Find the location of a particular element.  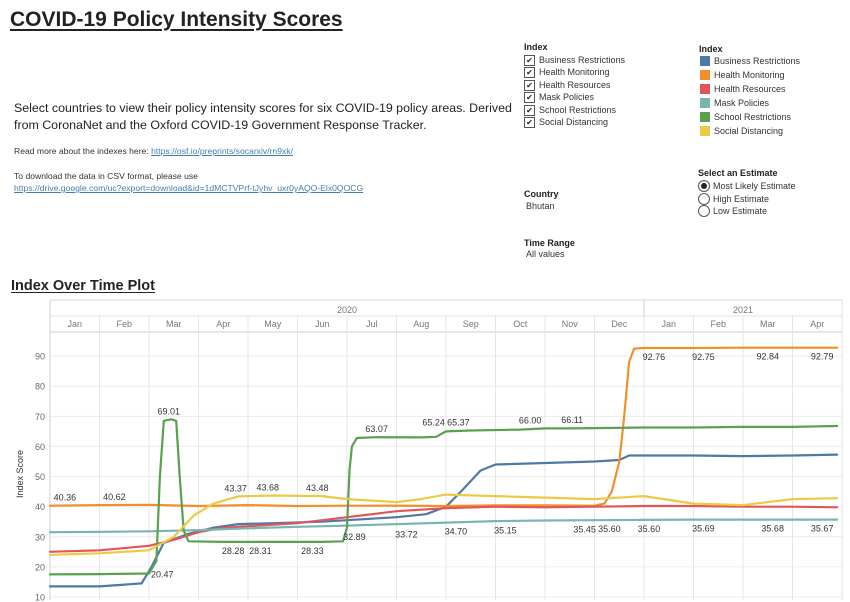

read-more-label: Read more about the indexes here: is located at coordinates (83, 151).